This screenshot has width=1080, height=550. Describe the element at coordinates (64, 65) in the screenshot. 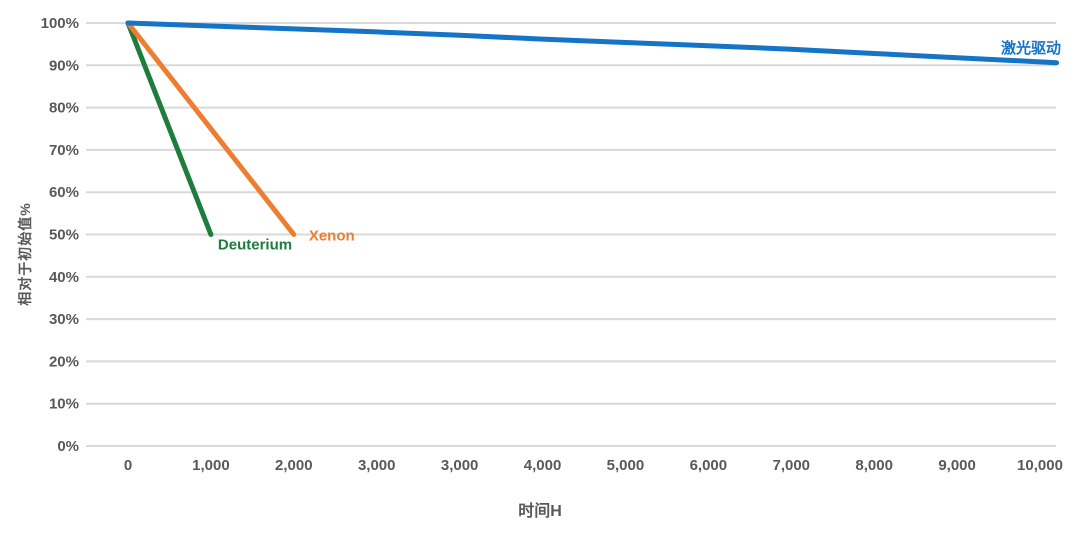

I see `y-tick-label: 90%` at that location.